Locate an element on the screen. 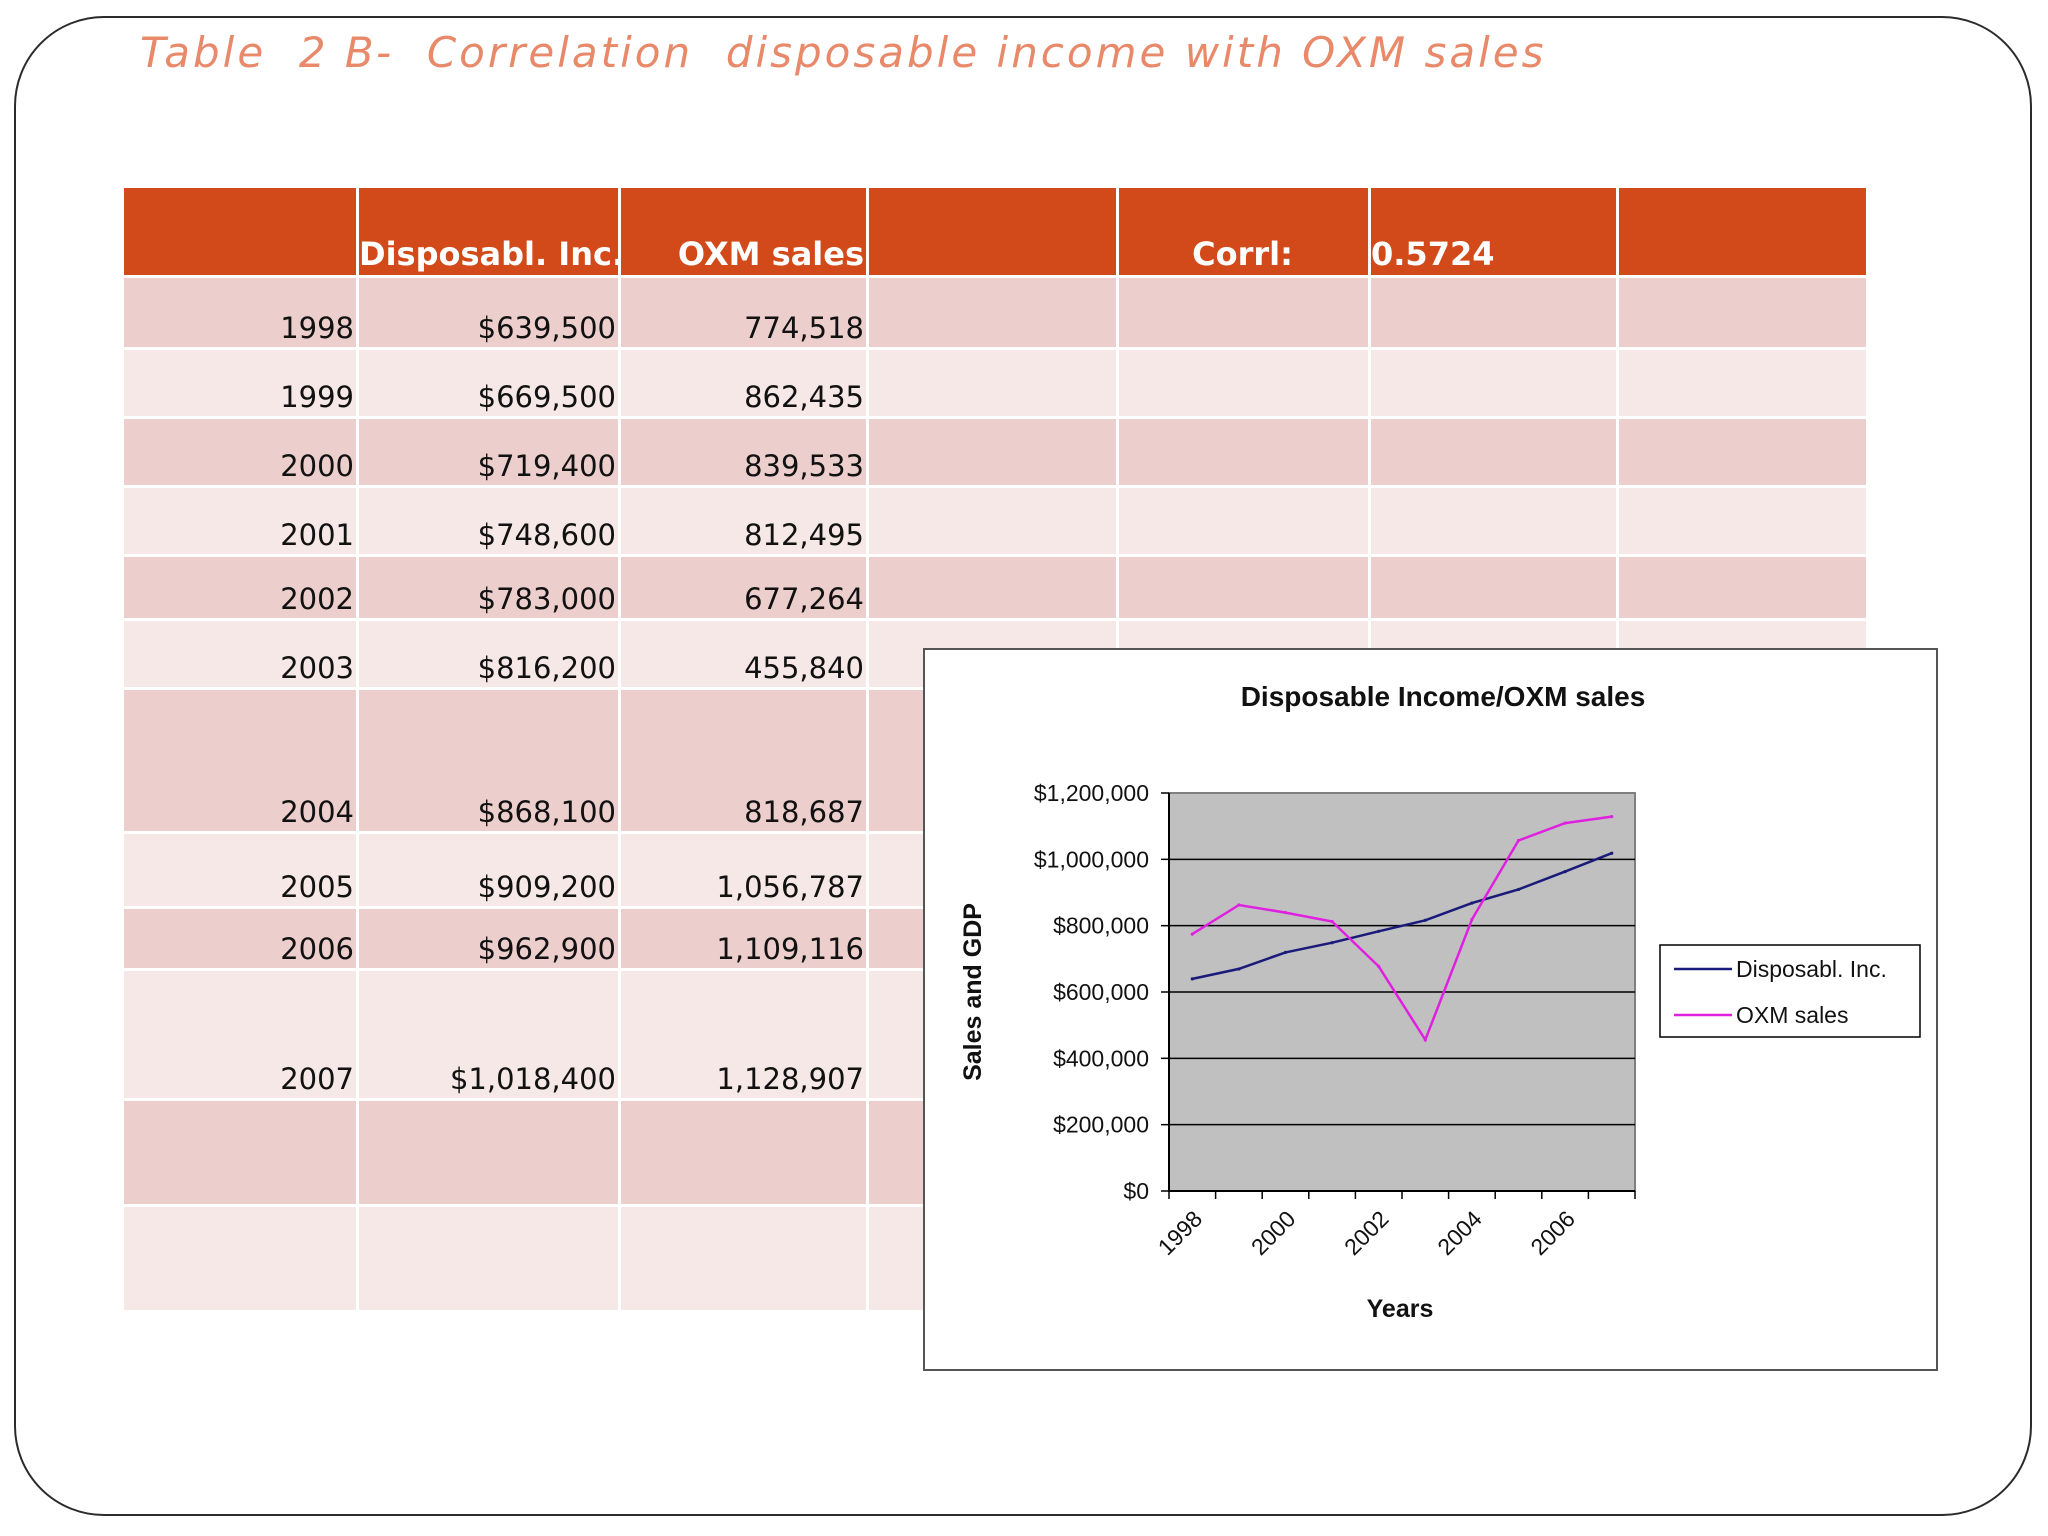  year-cell: 2001 is located at coordinates (240, 521).